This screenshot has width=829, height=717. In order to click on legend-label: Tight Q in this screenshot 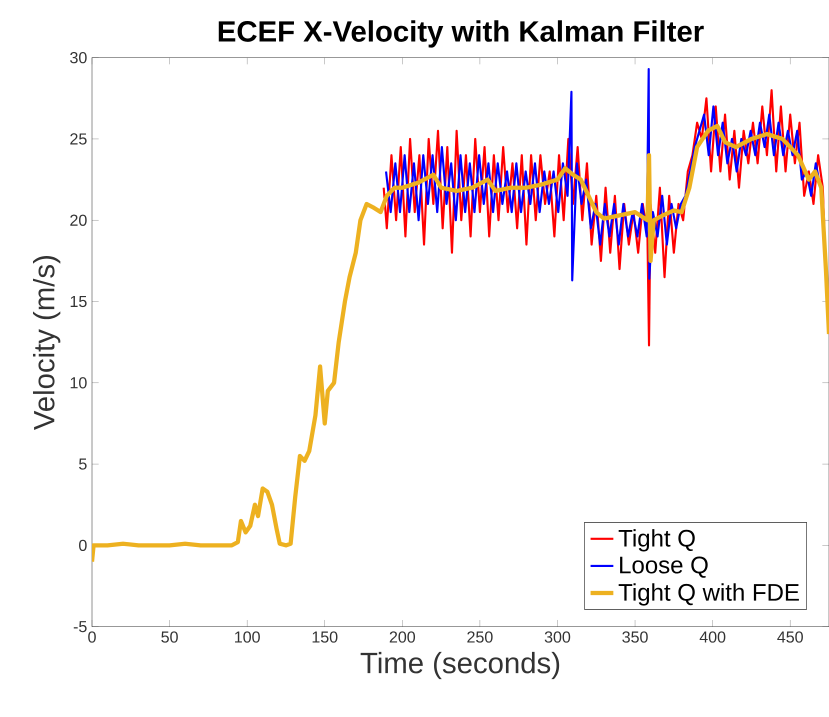, I will do `click(656, 540)`.